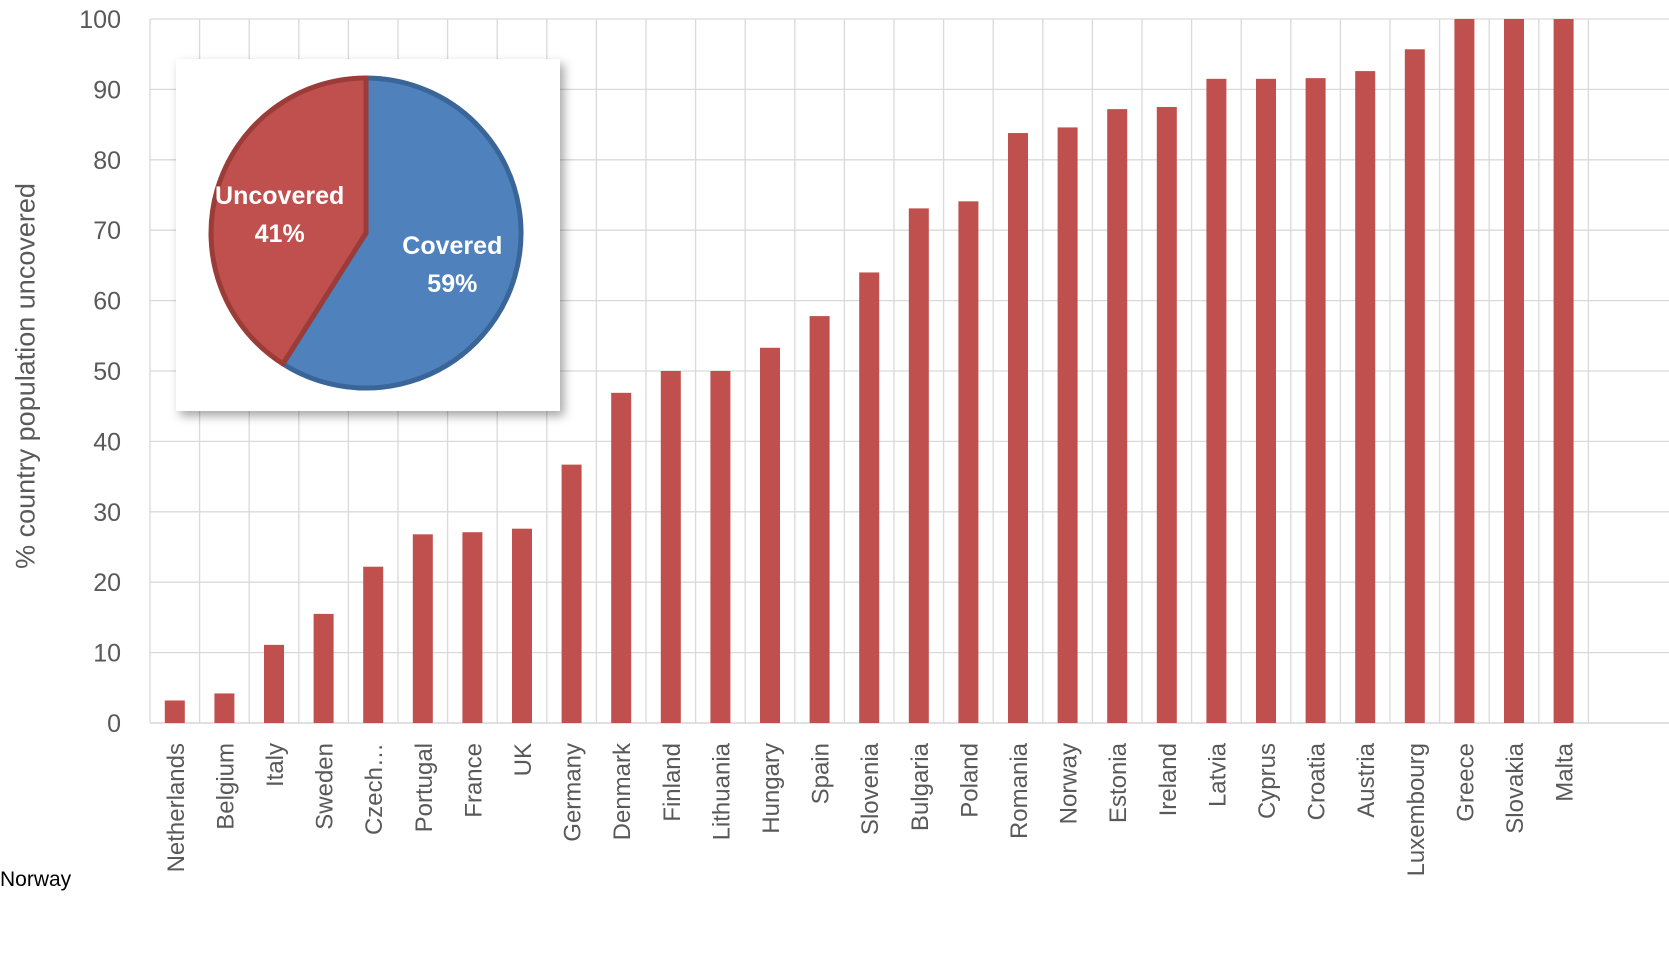  Describe the element at coordinates (1515, 787) in the screenshot. I see `x-tick-label: Slovakia` at that location.